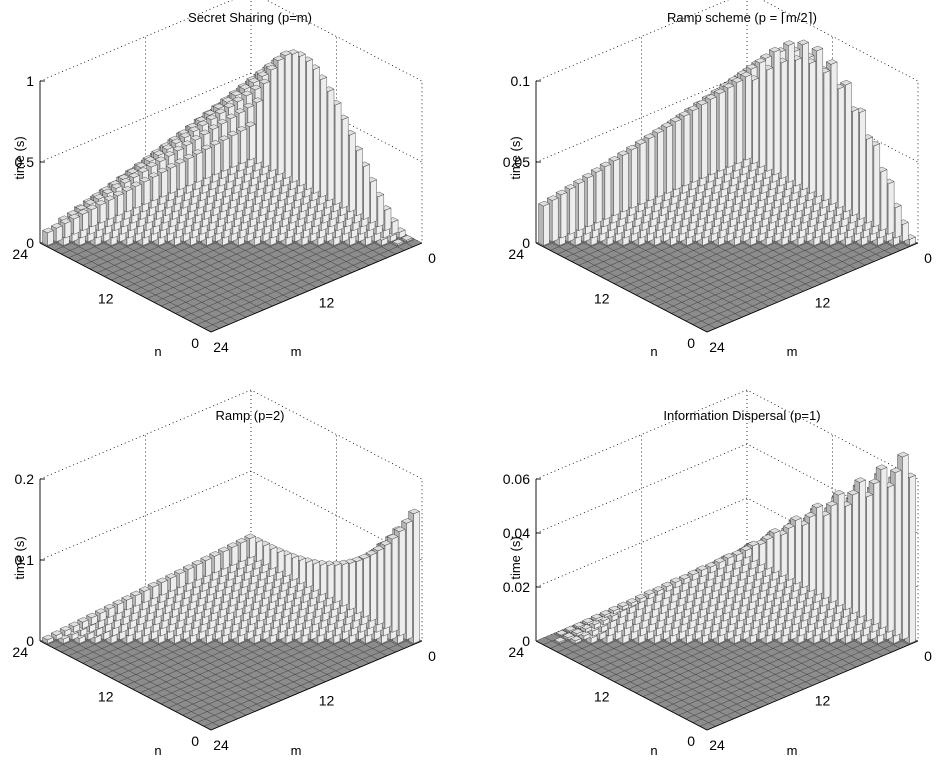 The height and width of the screenshot is (762, 951). Describe the element at coordinates (25, 479) in the screenshot. I see `z-tick-label: 0.2` at that location.